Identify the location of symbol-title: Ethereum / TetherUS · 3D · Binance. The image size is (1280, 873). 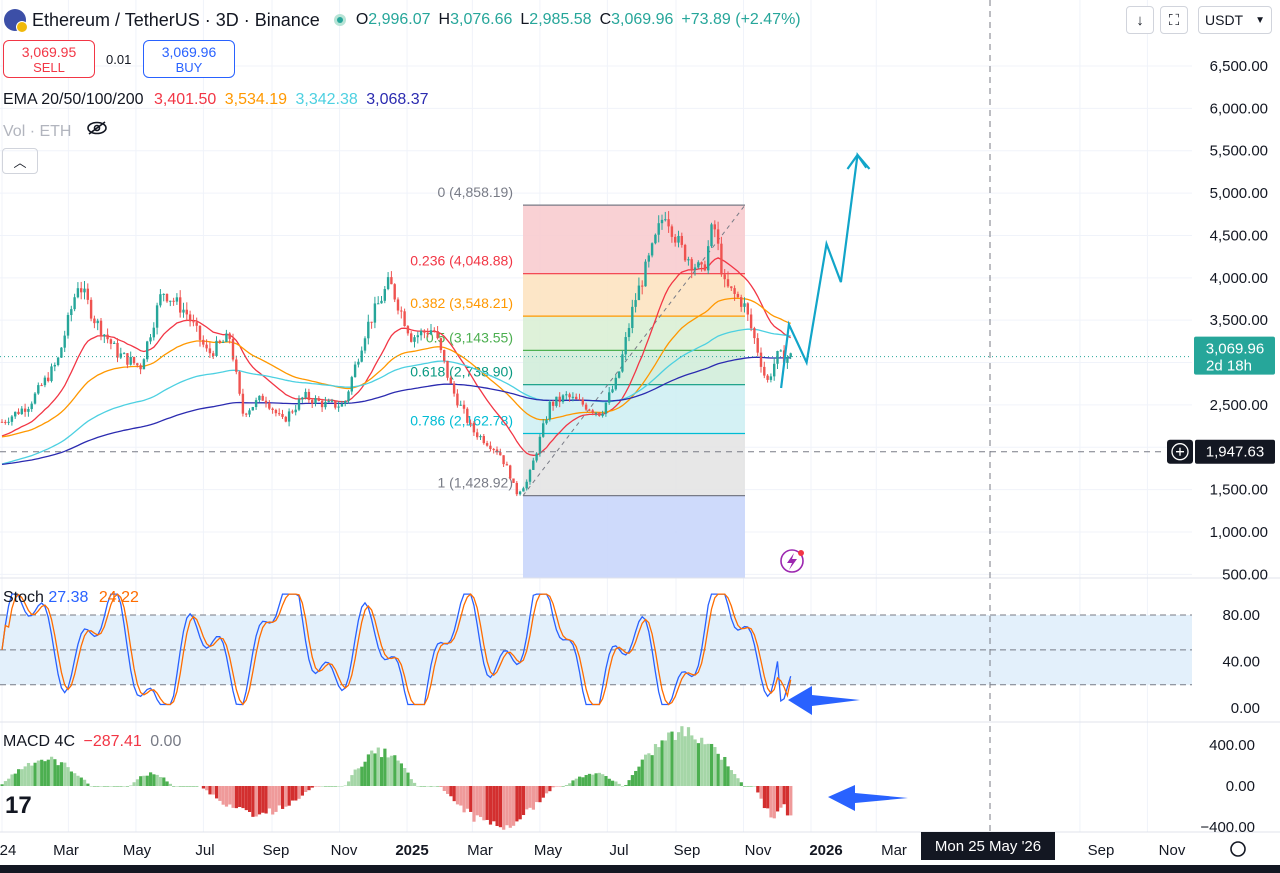
(176, 19).